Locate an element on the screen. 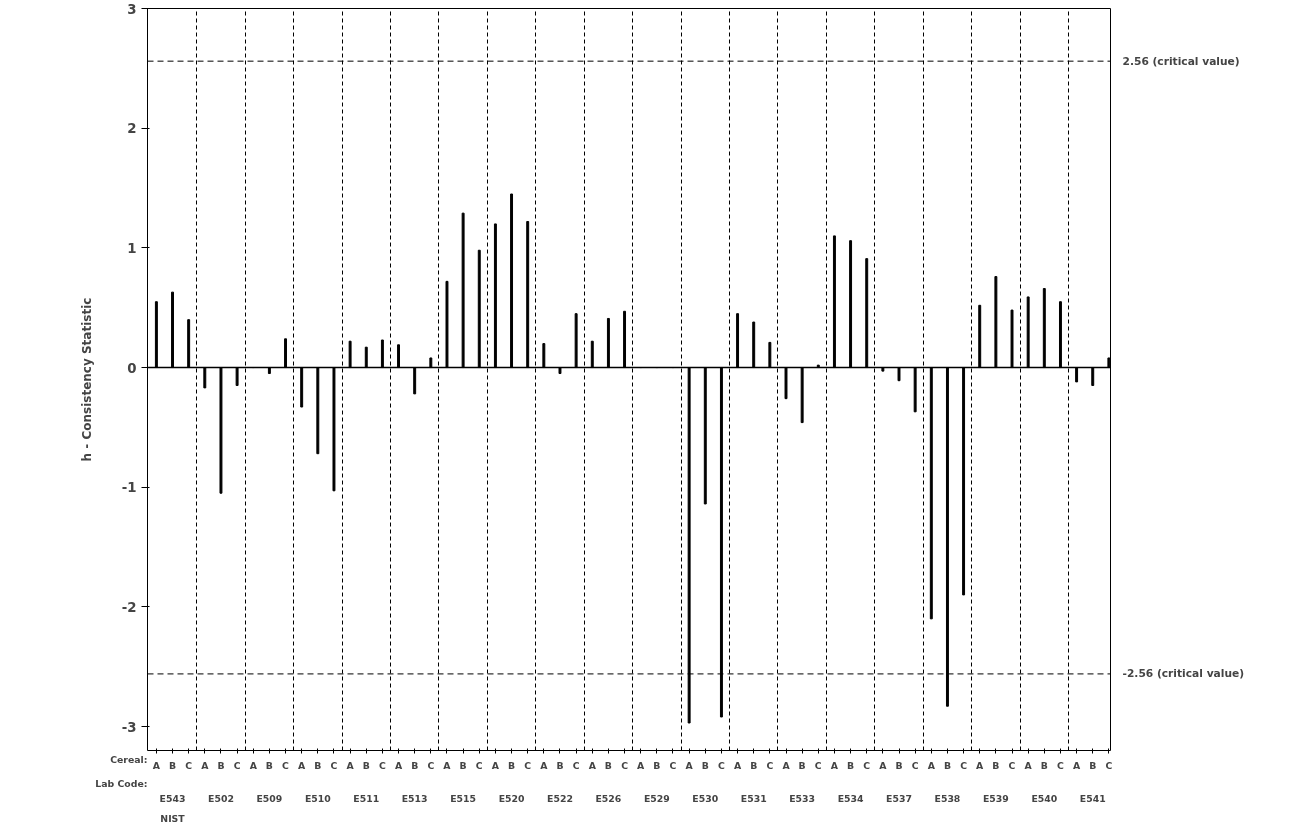 This screenshot has width=1302, height=826. y-tick-label: -1 is located at coordinates (129, 488).